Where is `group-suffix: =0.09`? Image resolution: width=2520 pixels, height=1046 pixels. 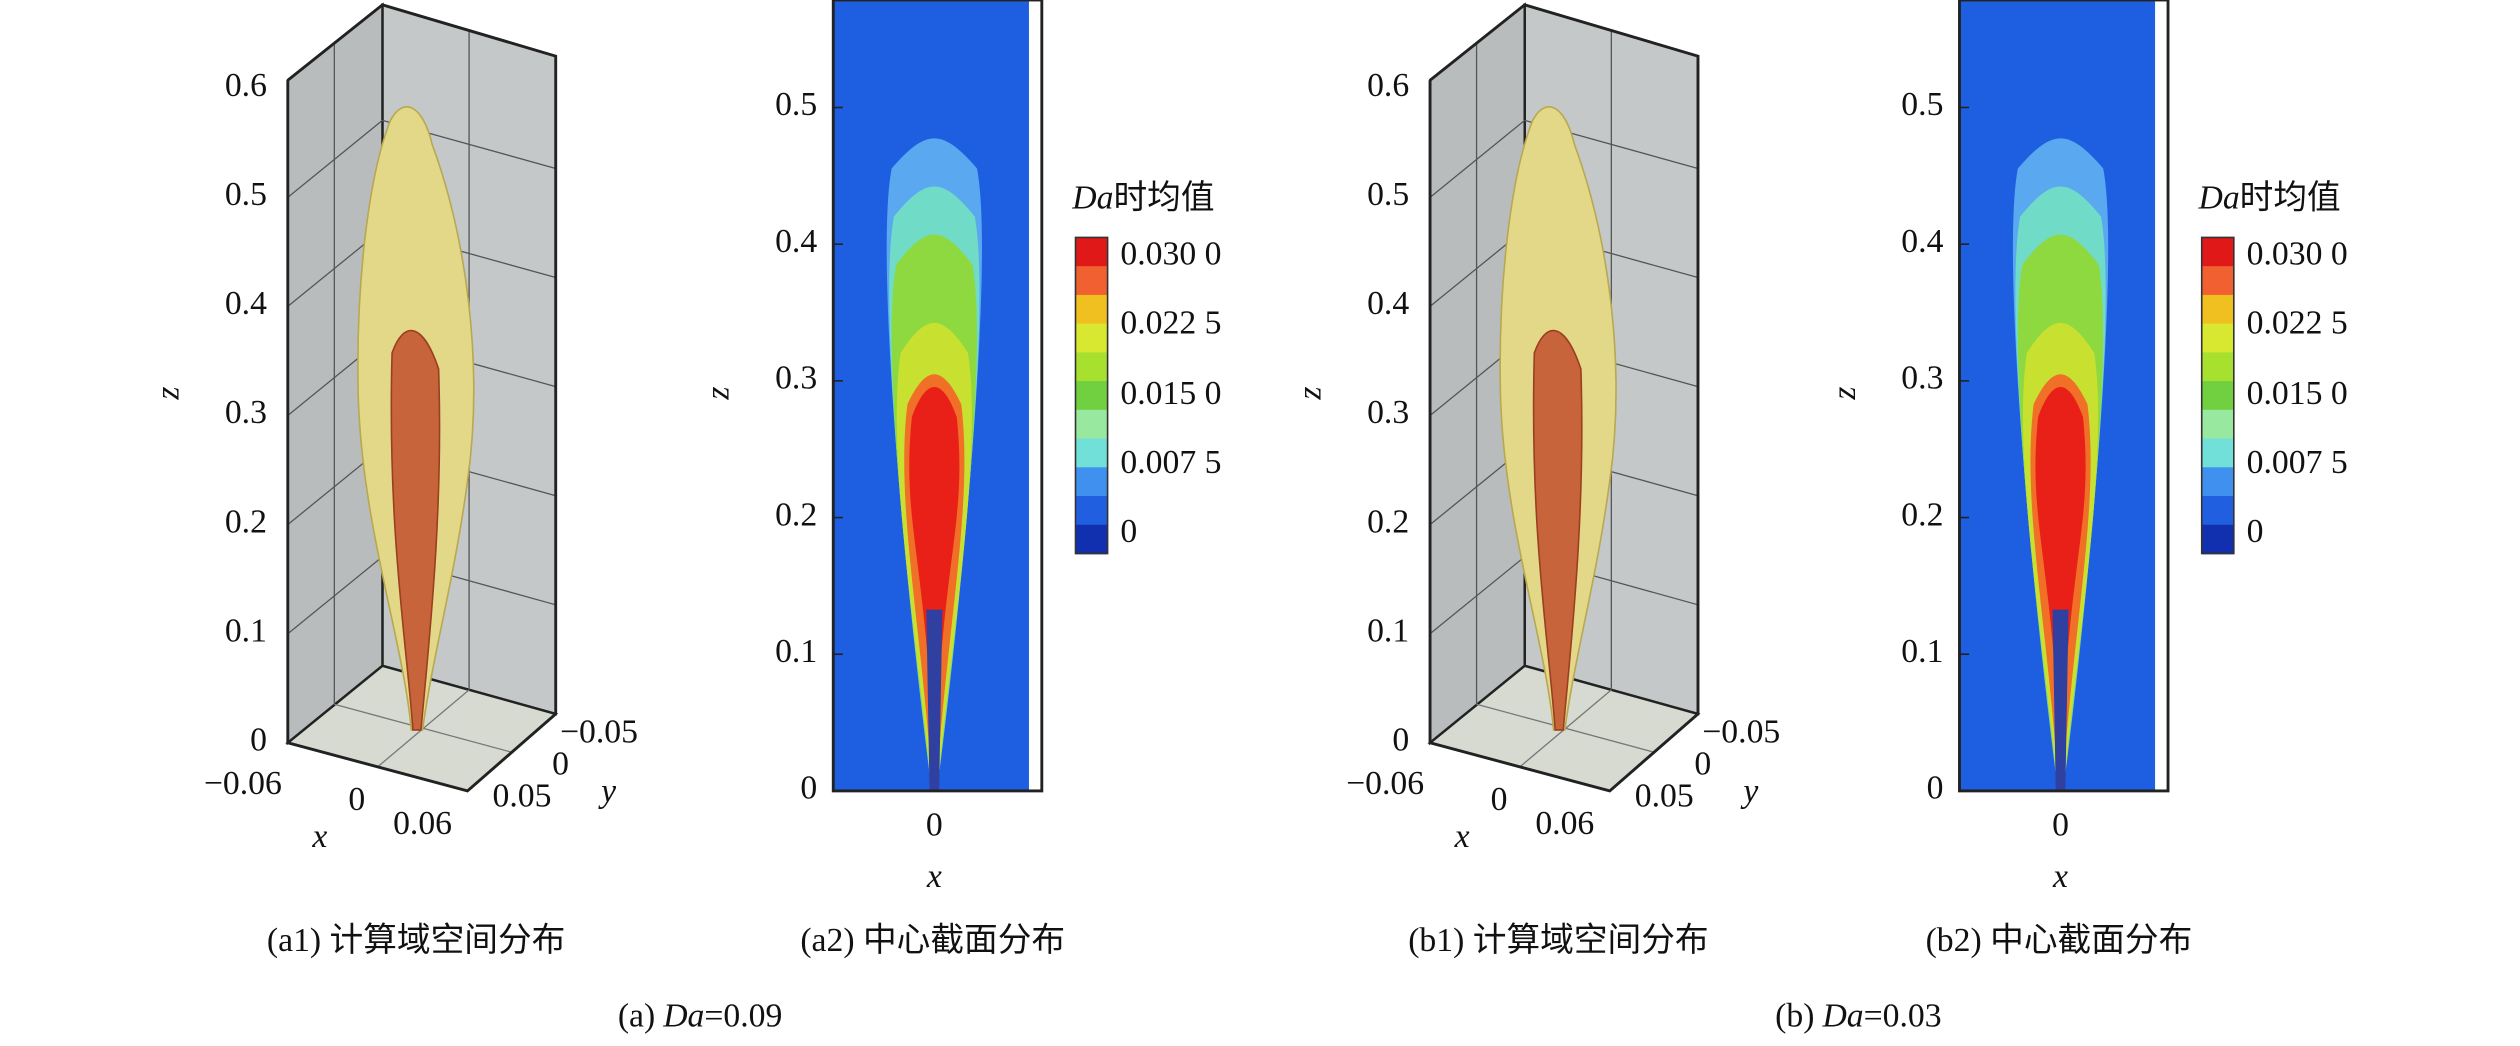
group-suffix: =0.09 is located at coordinates (743, 1015).